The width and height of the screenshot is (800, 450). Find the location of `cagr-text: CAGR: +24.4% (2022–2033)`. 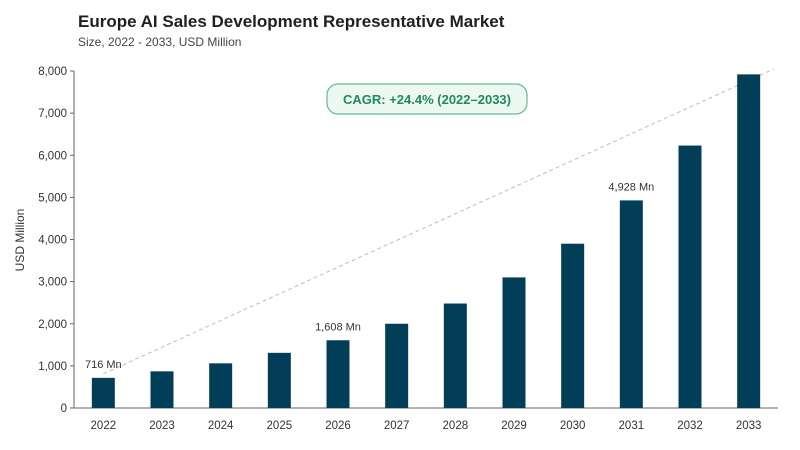

cagr-text: CAGR: +24.4% (2022–2033) is located at coordinates (427, 99).